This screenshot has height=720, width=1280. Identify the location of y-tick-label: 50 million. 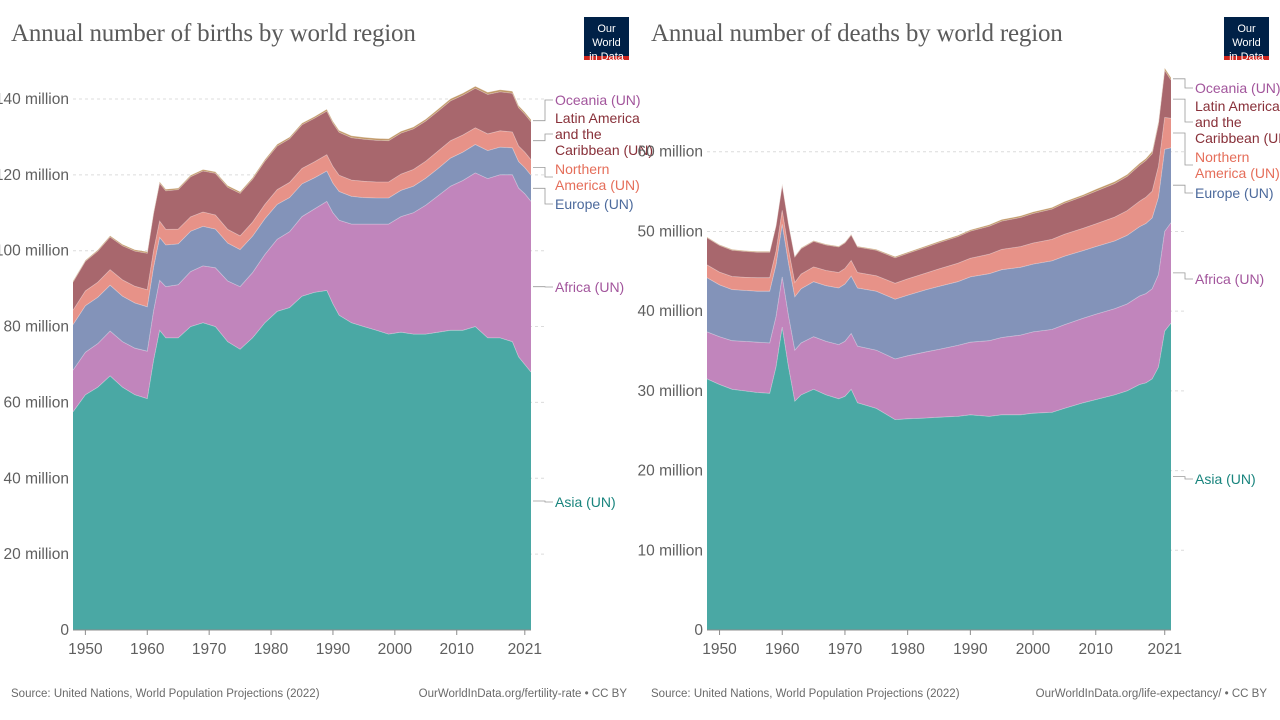
(670, 231).